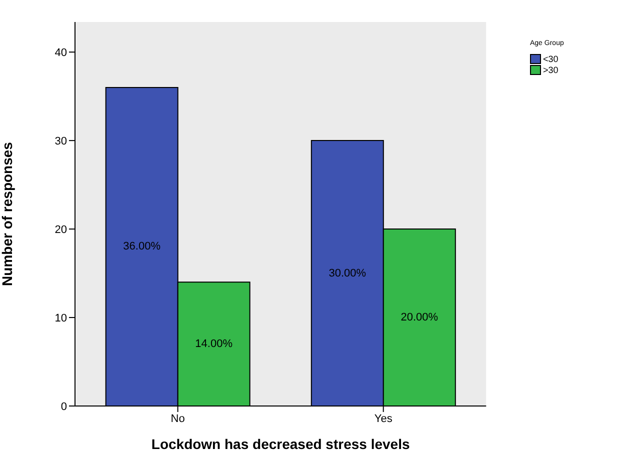 Image resolution: width=627 pixels, height=465 pixels. Describe the element at coordinates (550, 59) in the screenshot. I see `legend-label: <30` at that location.